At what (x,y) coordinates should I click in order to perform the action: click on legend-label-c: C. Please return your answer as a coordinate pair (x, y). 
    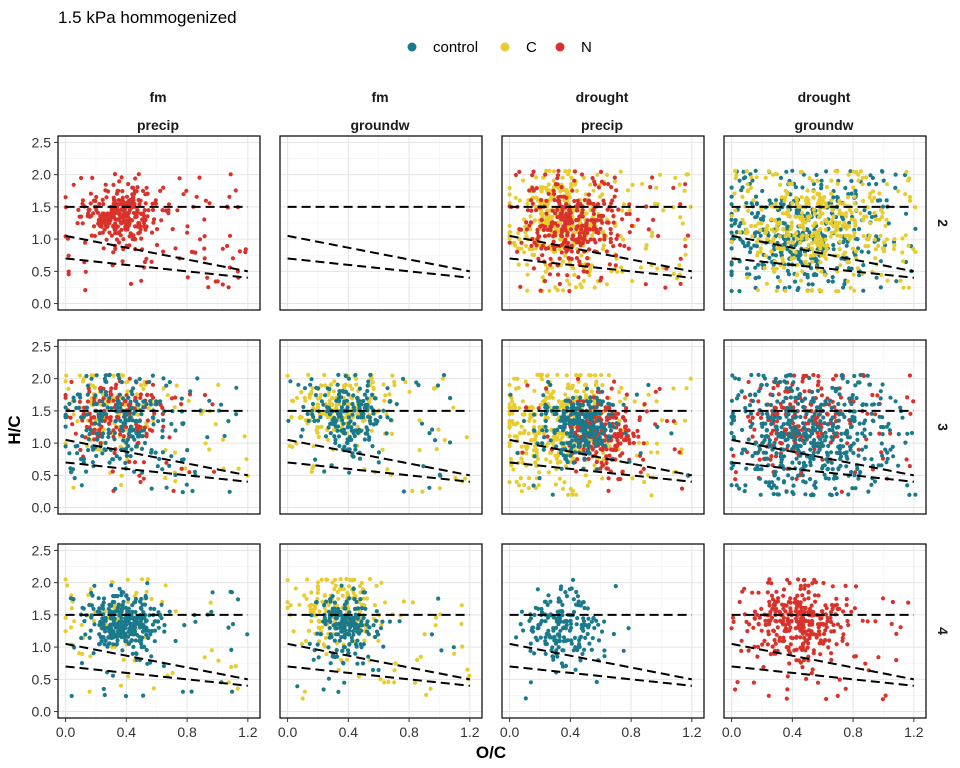
    Looking at the image, I should click on (531, 47).